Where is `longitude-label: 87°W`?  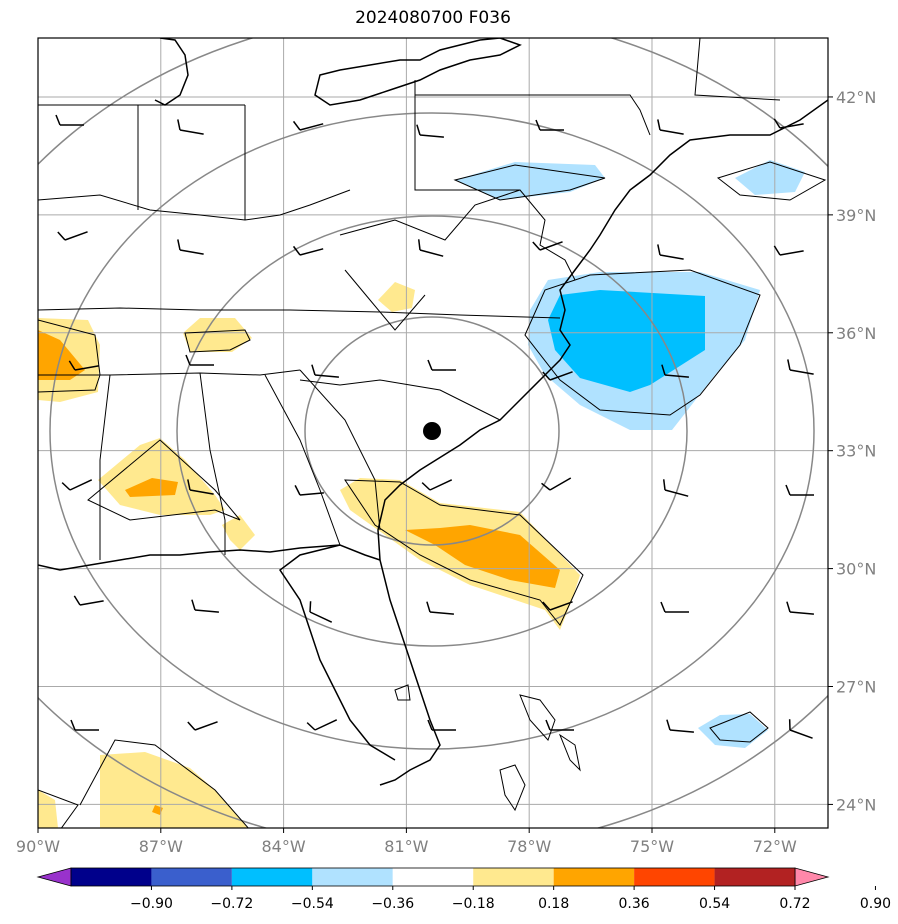
longitude-label: 87°W is located at coordinates (161, 846).